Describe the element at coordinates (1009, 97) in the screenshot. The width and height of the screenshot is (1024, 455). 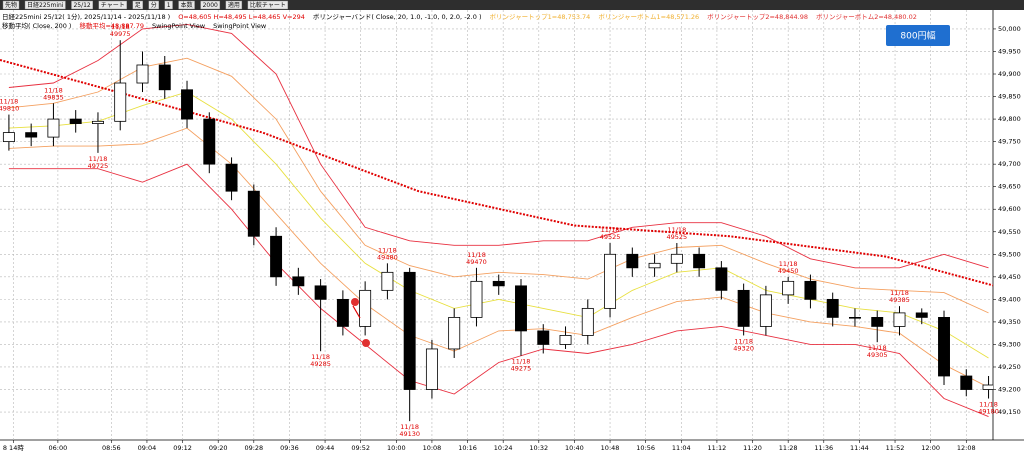
I see `y-tick-label: 49,850` at that location.